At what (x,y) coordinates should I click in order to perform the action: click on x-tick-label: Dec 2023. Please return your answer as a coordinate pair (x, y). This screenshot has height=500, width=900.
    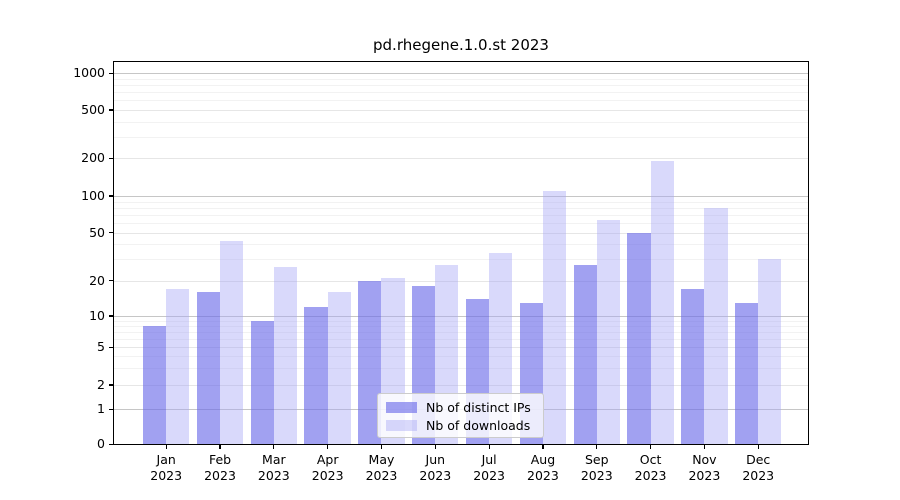
    Looking at the image, I should click on (758, 467).